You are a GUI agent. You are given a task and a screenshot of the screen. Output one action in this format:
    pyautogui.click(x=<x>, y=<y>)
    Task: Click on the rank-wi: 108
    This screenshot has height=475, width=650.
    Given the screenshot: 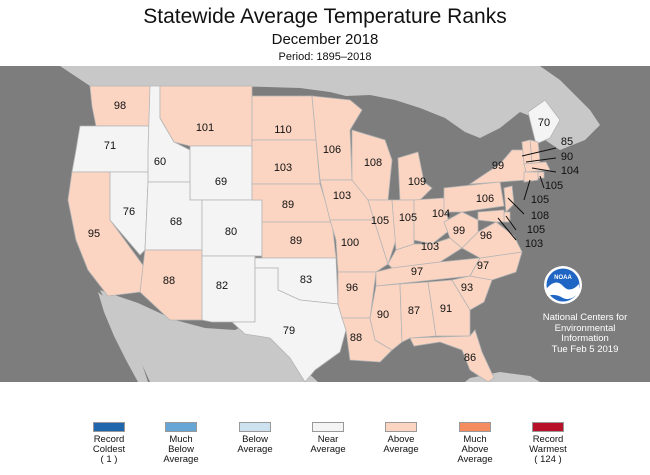 What is the action you would take?
    pyautogui.click(x=373, y=163)
    